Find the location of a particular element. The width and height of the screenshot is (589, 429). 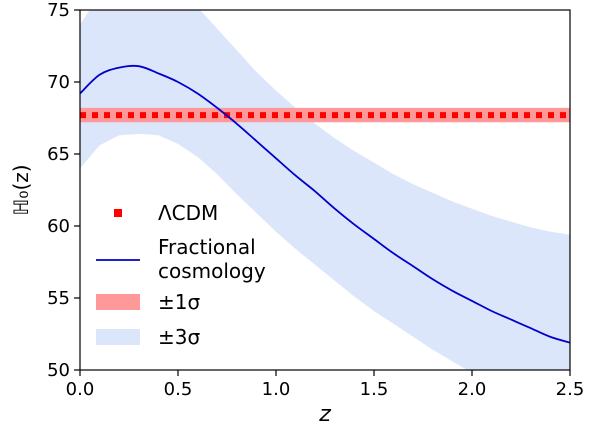

legend-item: ΛCDM is located at coordinates (166, 213).